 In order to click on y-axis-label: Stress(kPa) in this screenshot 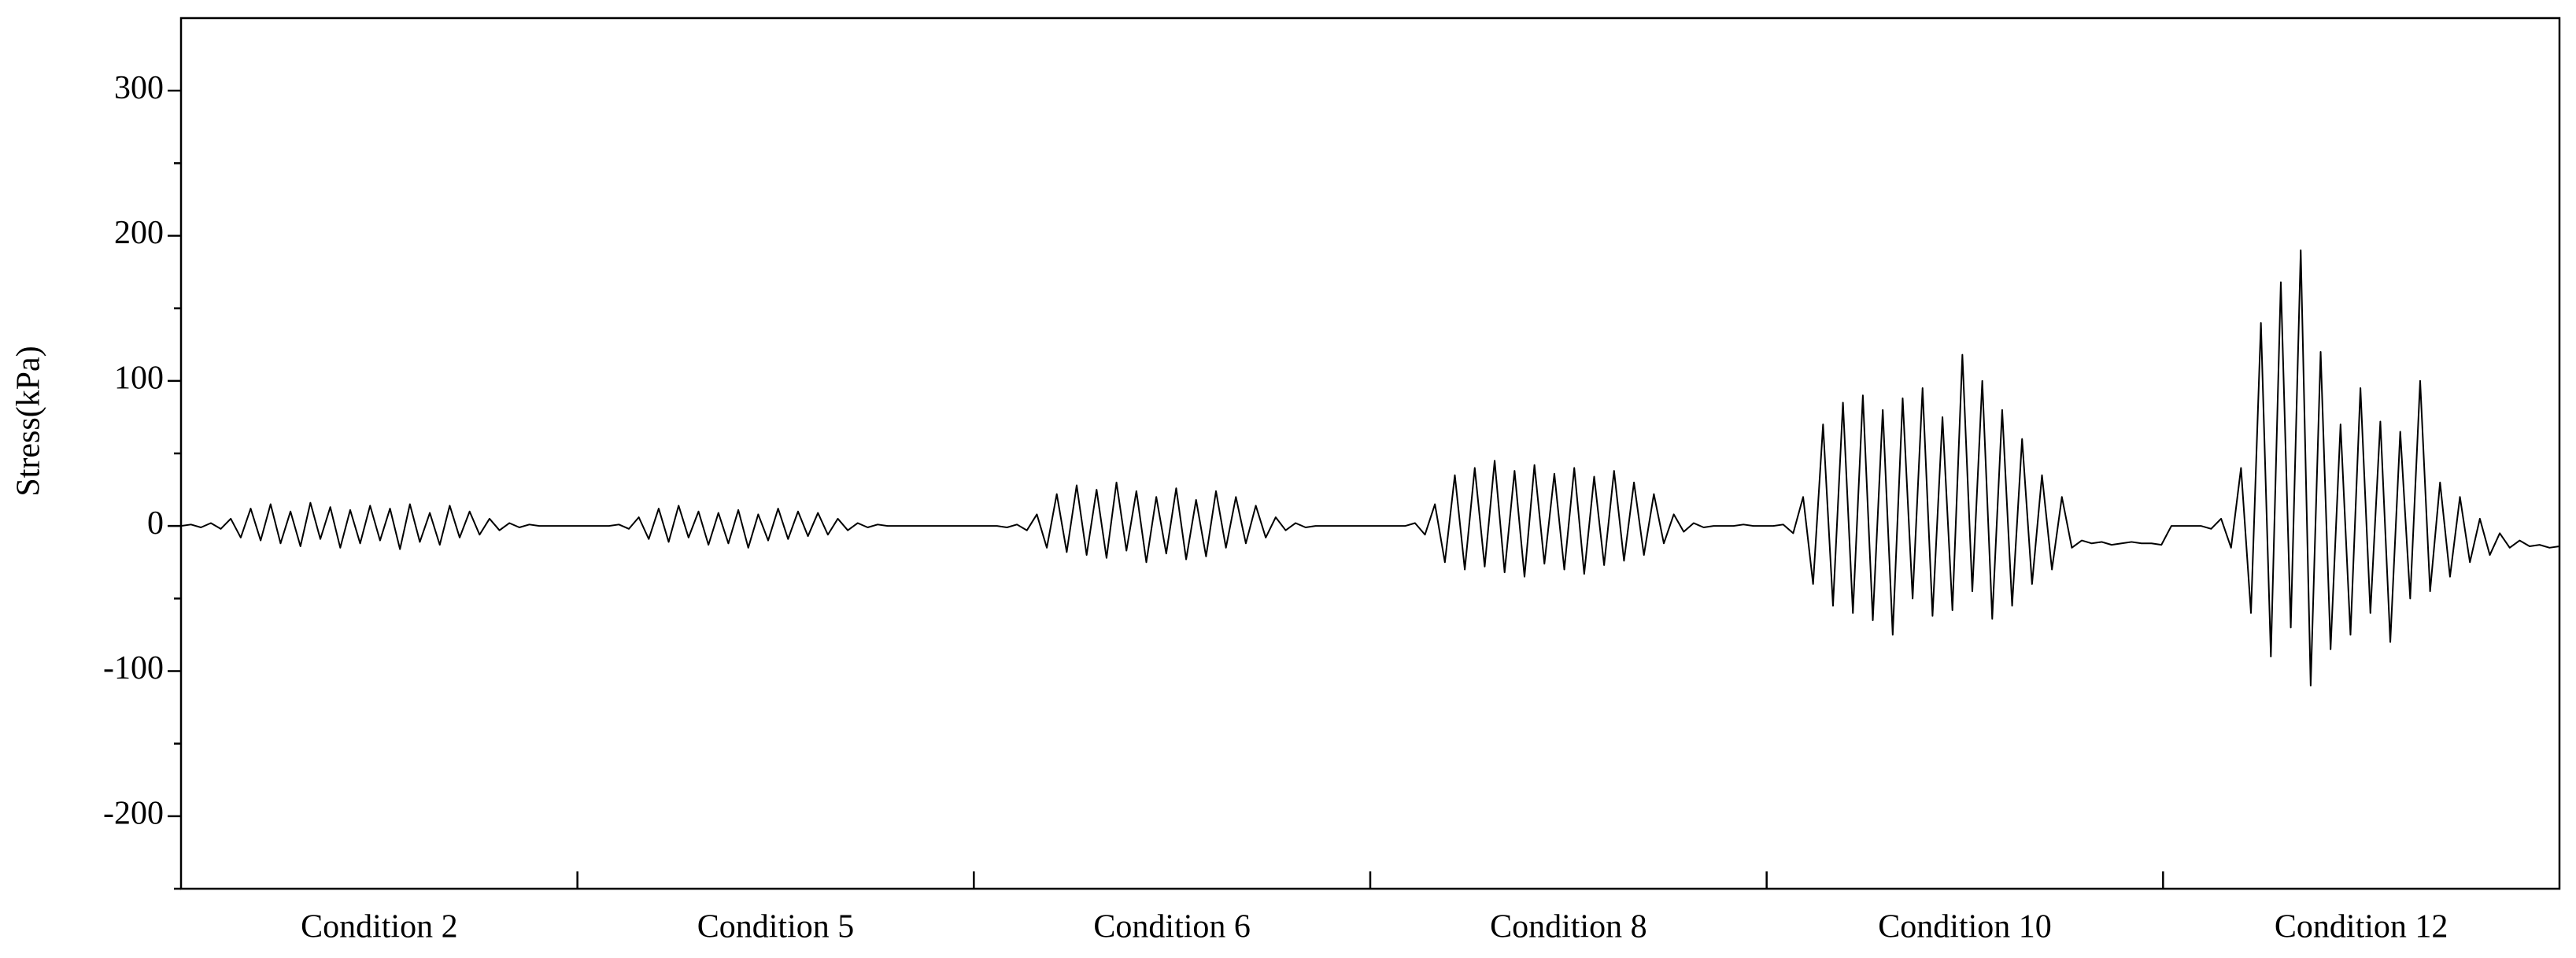, I will do `click(29, 421)`.